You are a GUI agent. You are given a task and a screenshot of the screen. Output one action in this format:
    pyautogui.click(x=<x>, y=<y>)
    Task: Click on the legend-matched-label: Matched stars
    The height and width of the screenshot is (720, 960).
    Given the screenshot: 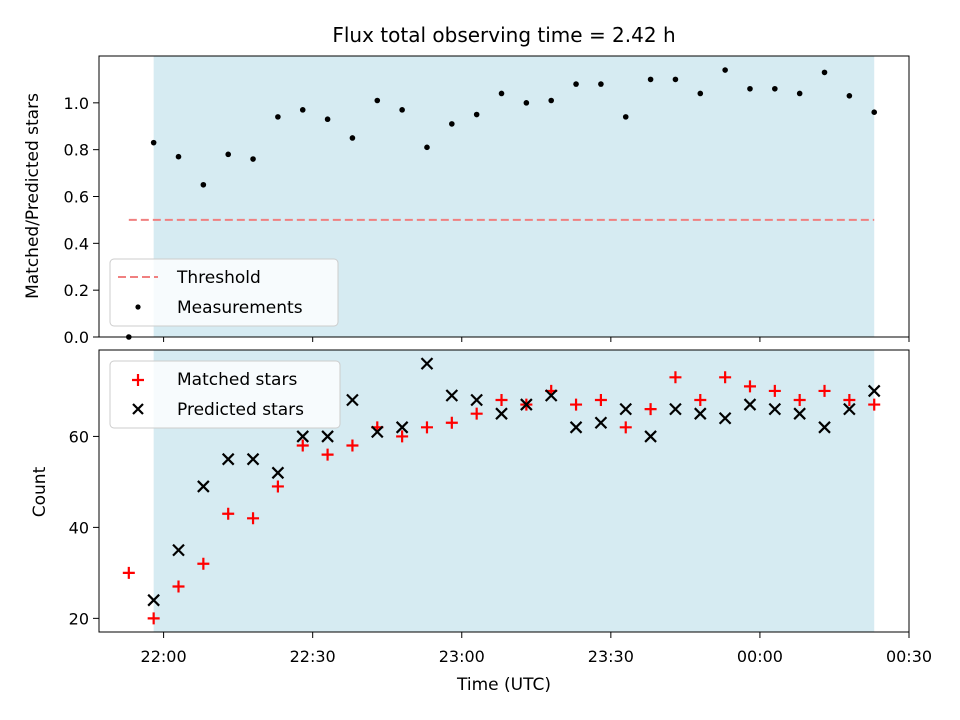 What is the action you would take?
    pyautogui.click(x=237, y=380)
    